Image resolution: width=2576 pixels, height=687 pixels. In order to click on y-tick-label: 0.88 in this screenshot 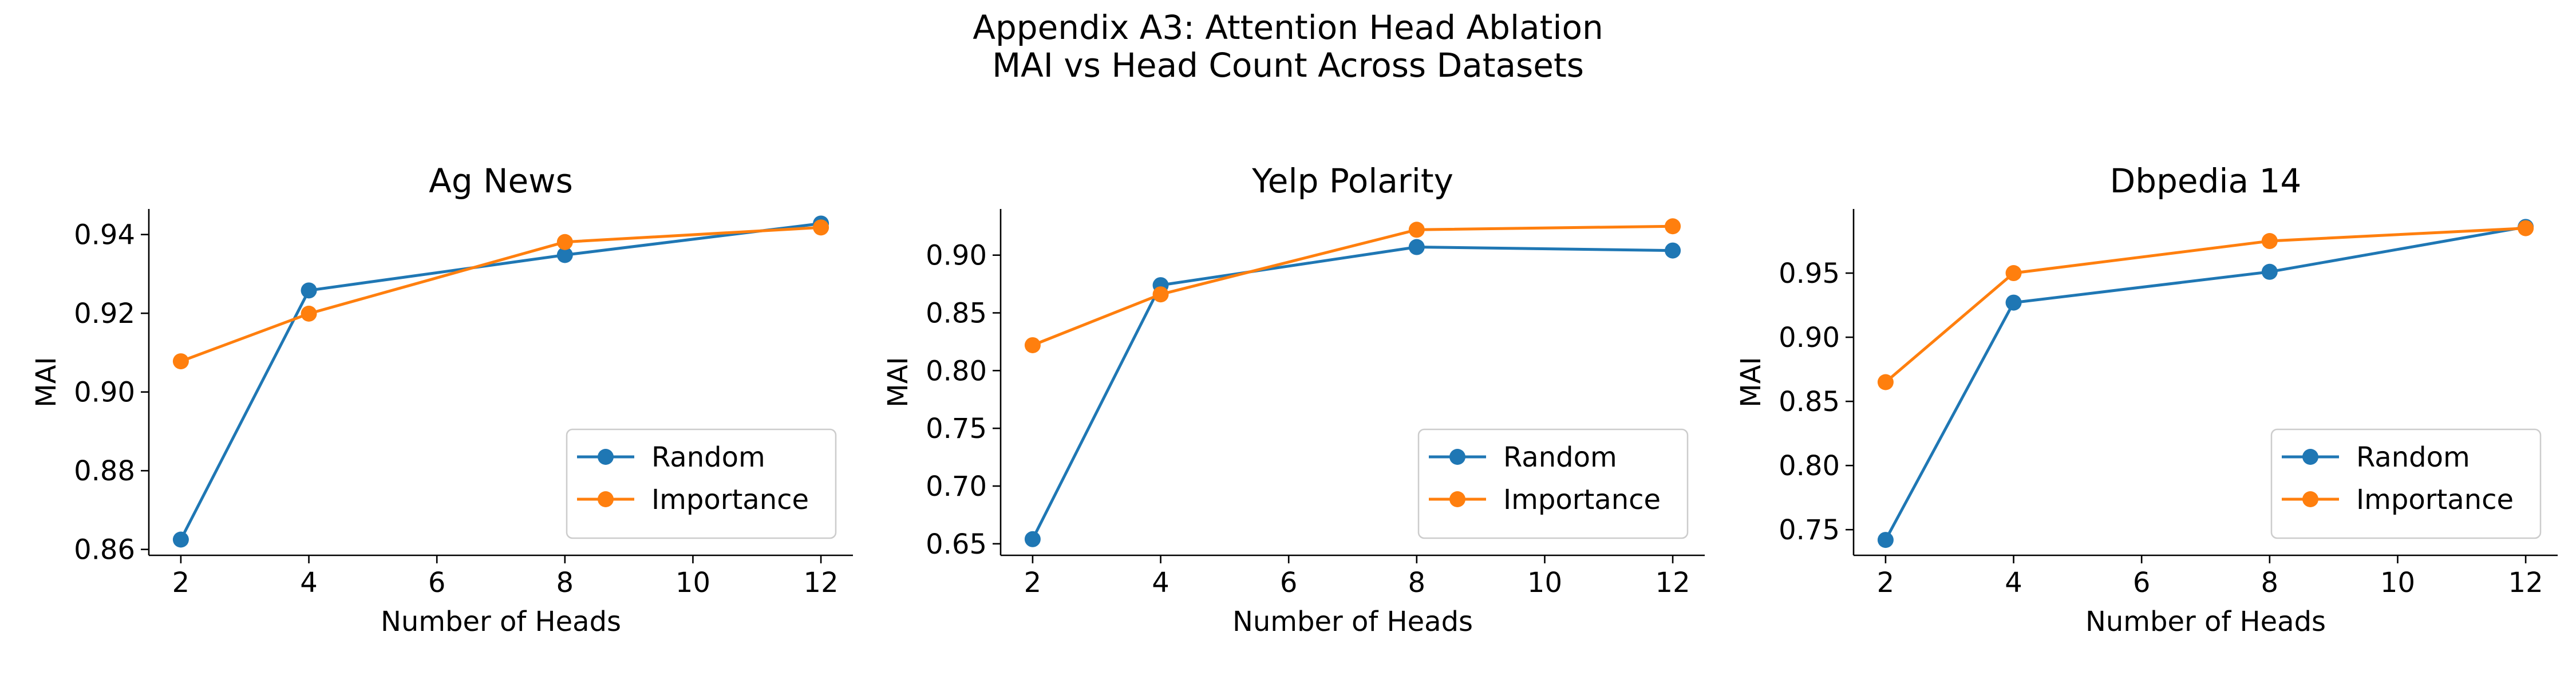, I will do `click(104, 471)`.